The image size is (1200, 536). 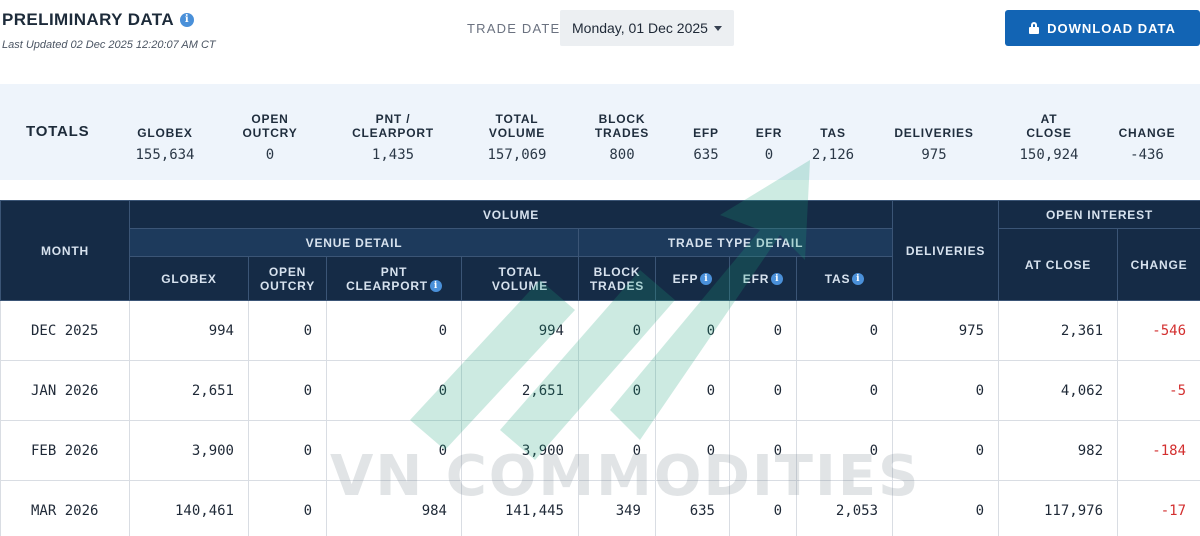 What do you see at coordinates (1158, 330) in the screenshot?
I see `change-cell: -546` at bounding box center [1158, 330].